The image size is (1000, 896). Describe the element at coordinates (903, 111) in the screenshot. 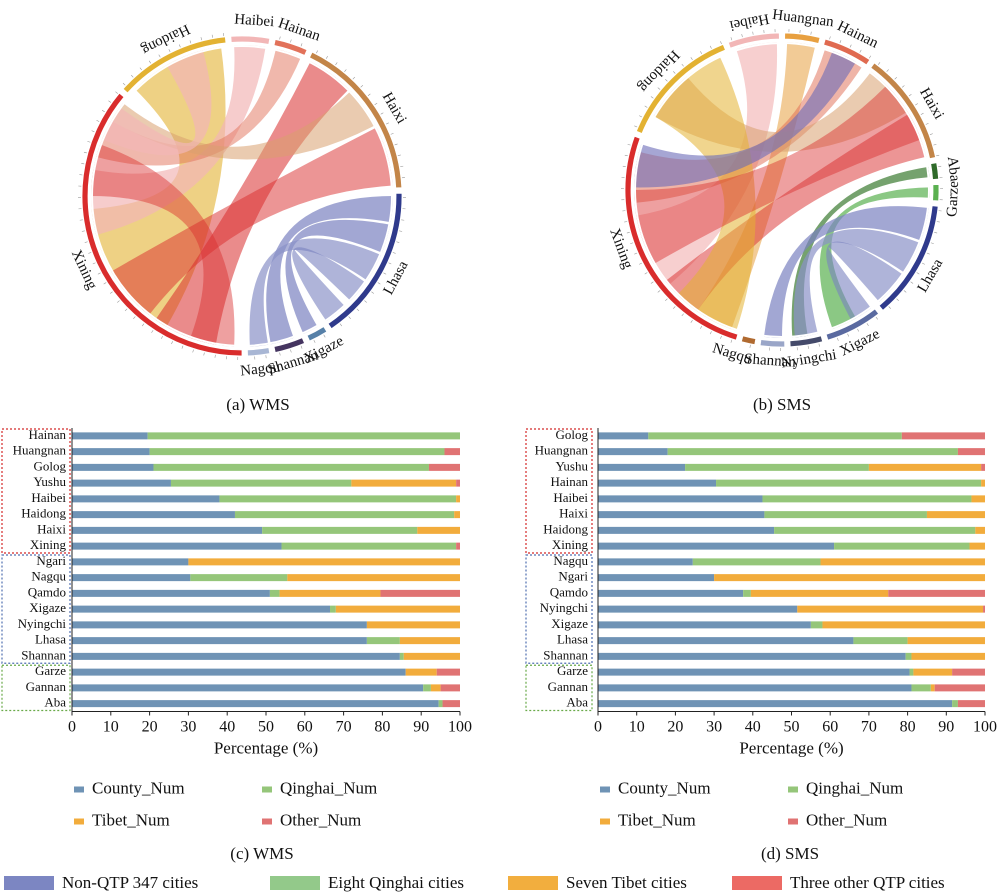

I see `chord-arc-haixi` at that location.